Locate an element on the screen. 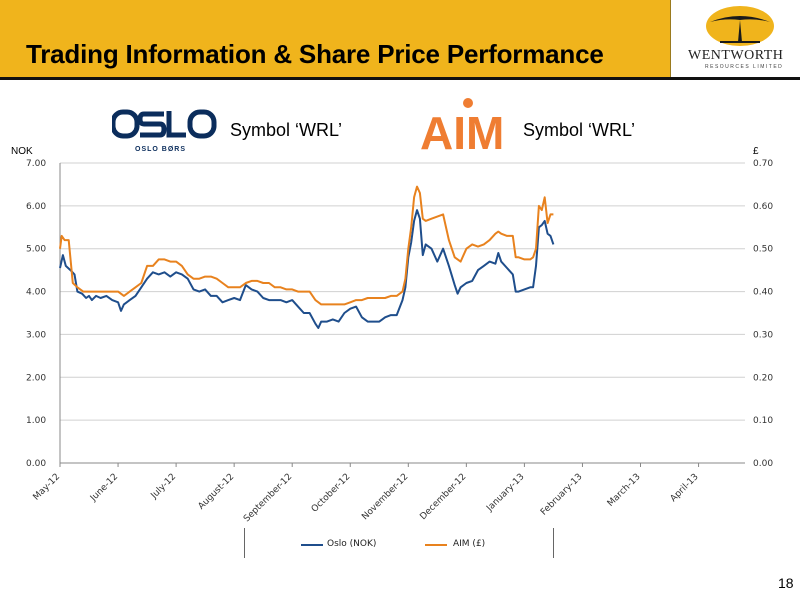 This screenshot has width=800, height=600. x-tick-label: March-13 is located at coordinates (624, 490).